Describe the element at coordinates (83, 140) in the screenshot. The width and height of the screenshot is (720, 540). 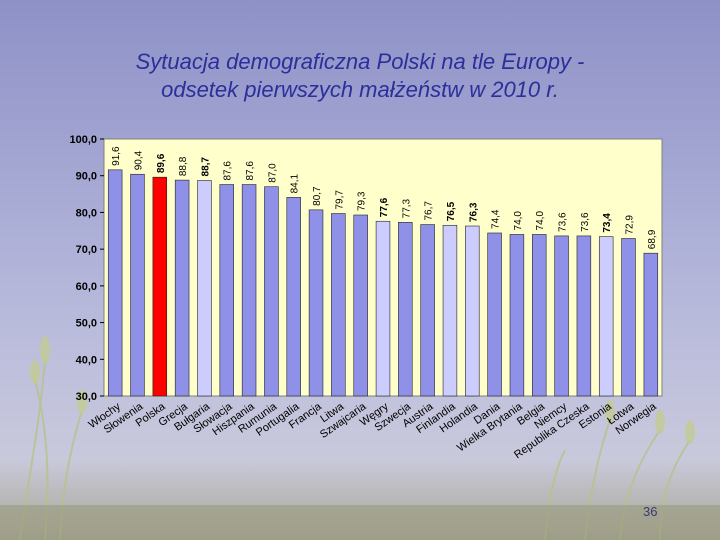
I see `y-tick-label: 100,0` at that location.